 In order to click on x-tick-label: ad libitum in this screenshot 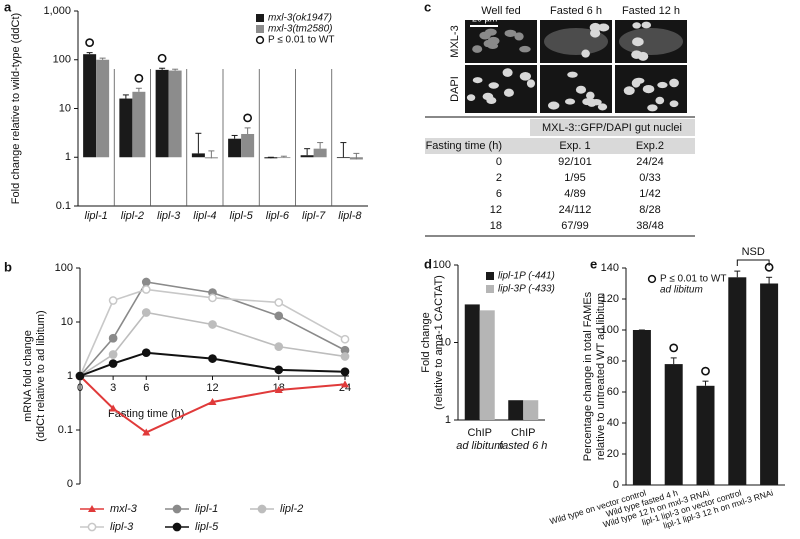, I will do `click(479, 446)`.